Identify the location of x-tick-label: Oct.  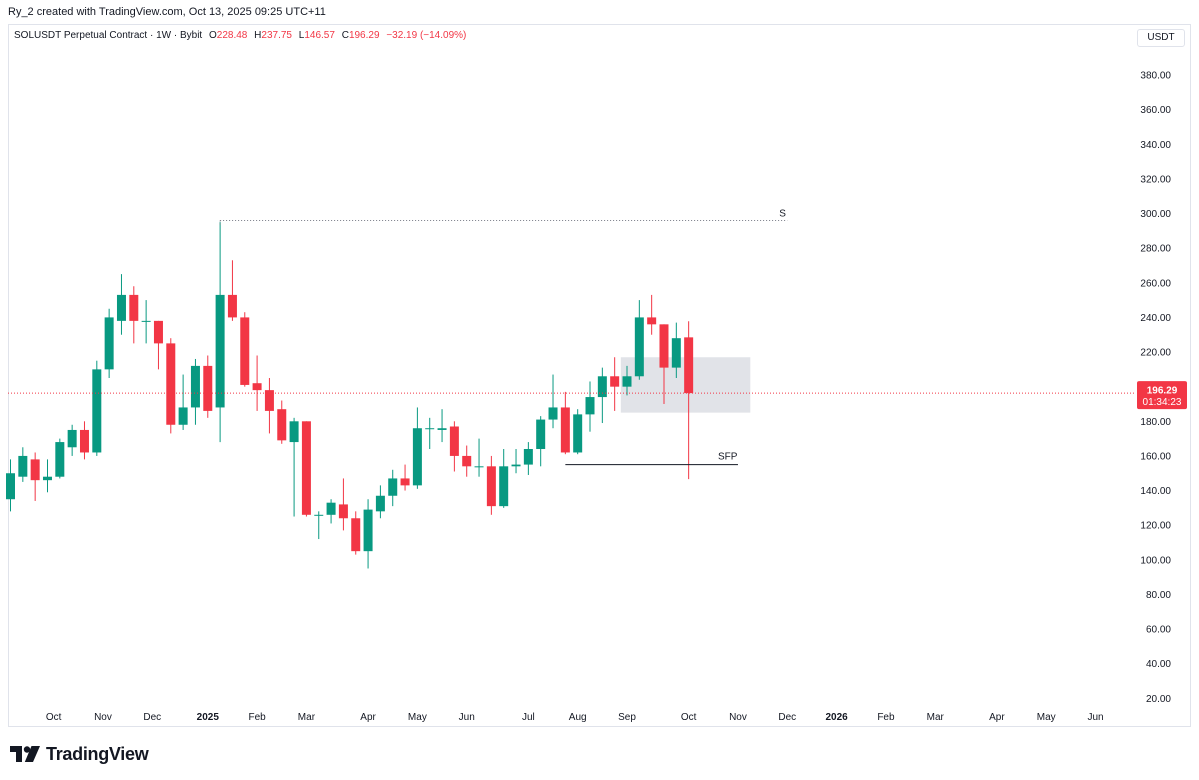
(54, 717).